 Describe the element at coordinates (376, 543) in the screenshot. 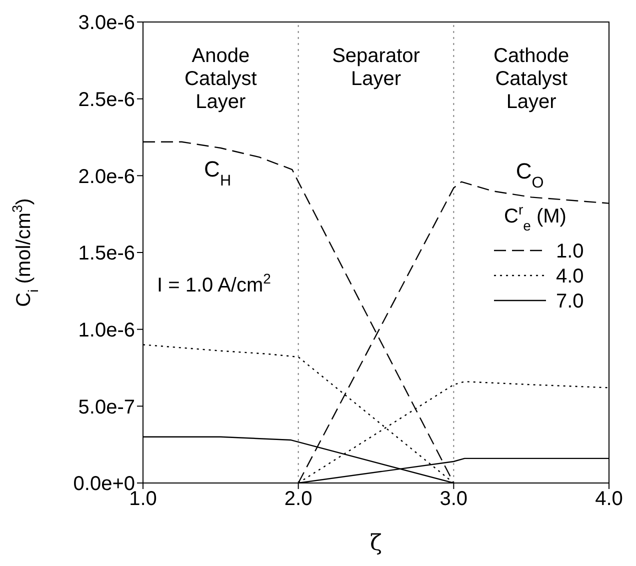

I see `x-axis-title: ζ` at that location.